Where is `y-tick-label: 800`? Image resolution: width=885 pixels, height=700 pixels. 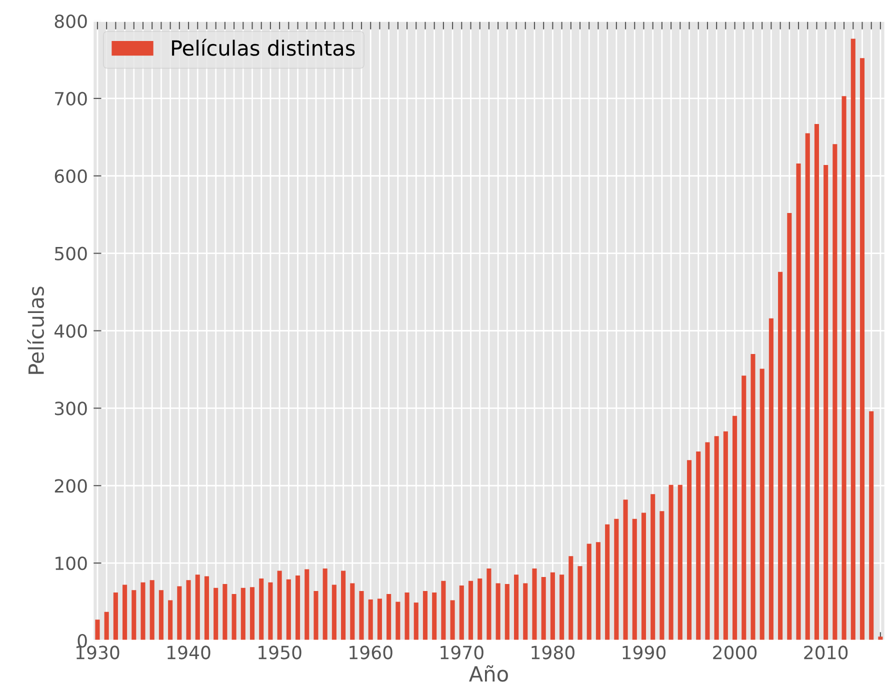 y-tick-label: 800 is located at coordinates (70, 21).